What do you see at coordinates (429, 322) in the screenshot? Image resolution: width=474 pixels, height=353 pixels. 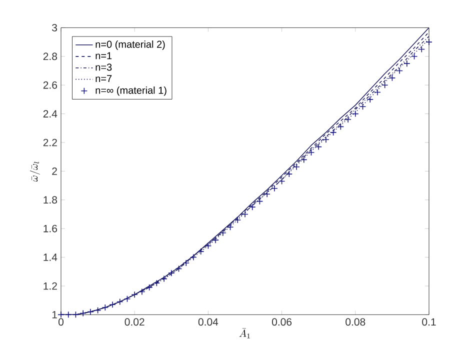 I see `x-tick-label: 0.1` at bounding box center [429, 322].